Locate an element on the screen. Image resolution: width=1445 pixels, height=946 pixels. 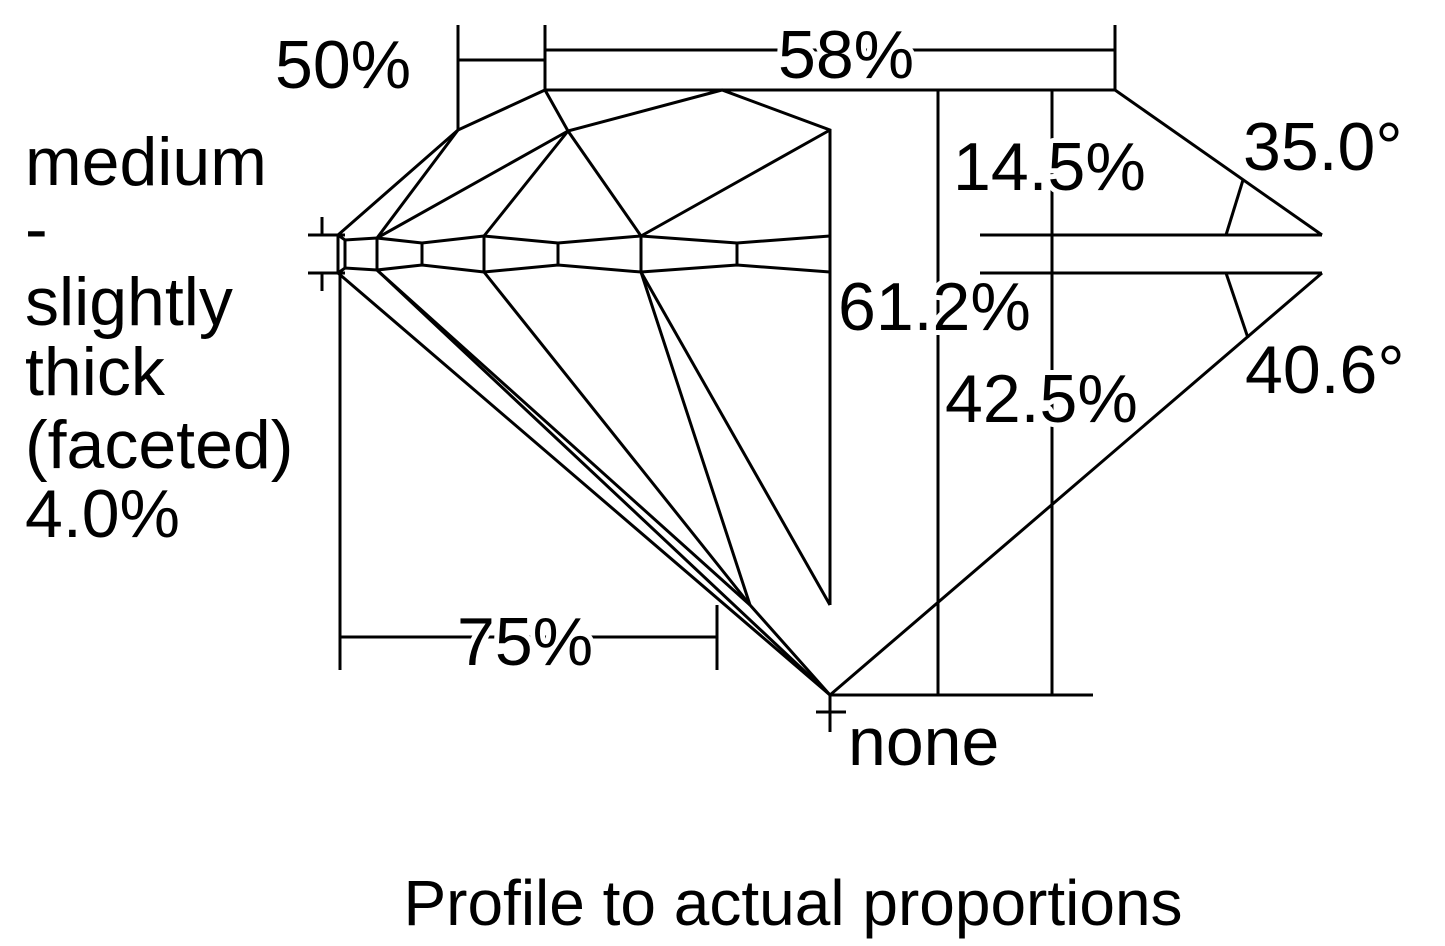
pavilion-angle-arc is located at coordinates (1237, 305).